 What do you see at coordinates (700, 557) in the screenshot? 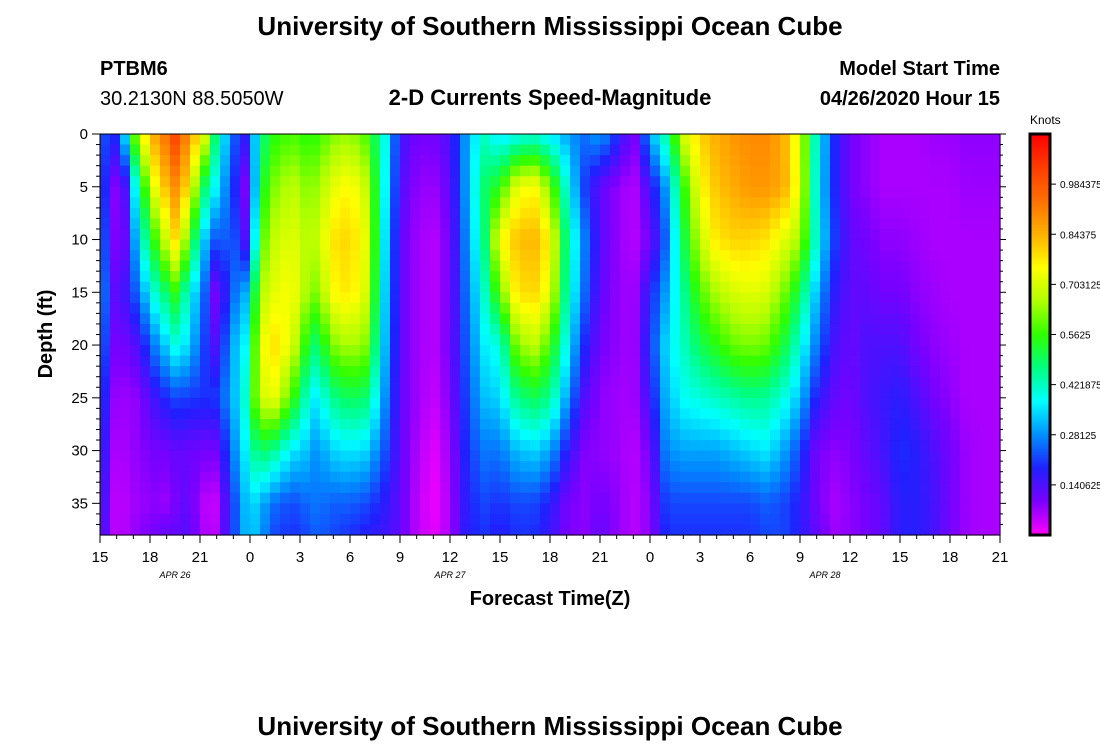
I see `x-tick-label: 3` at bounding box center [700, 557].